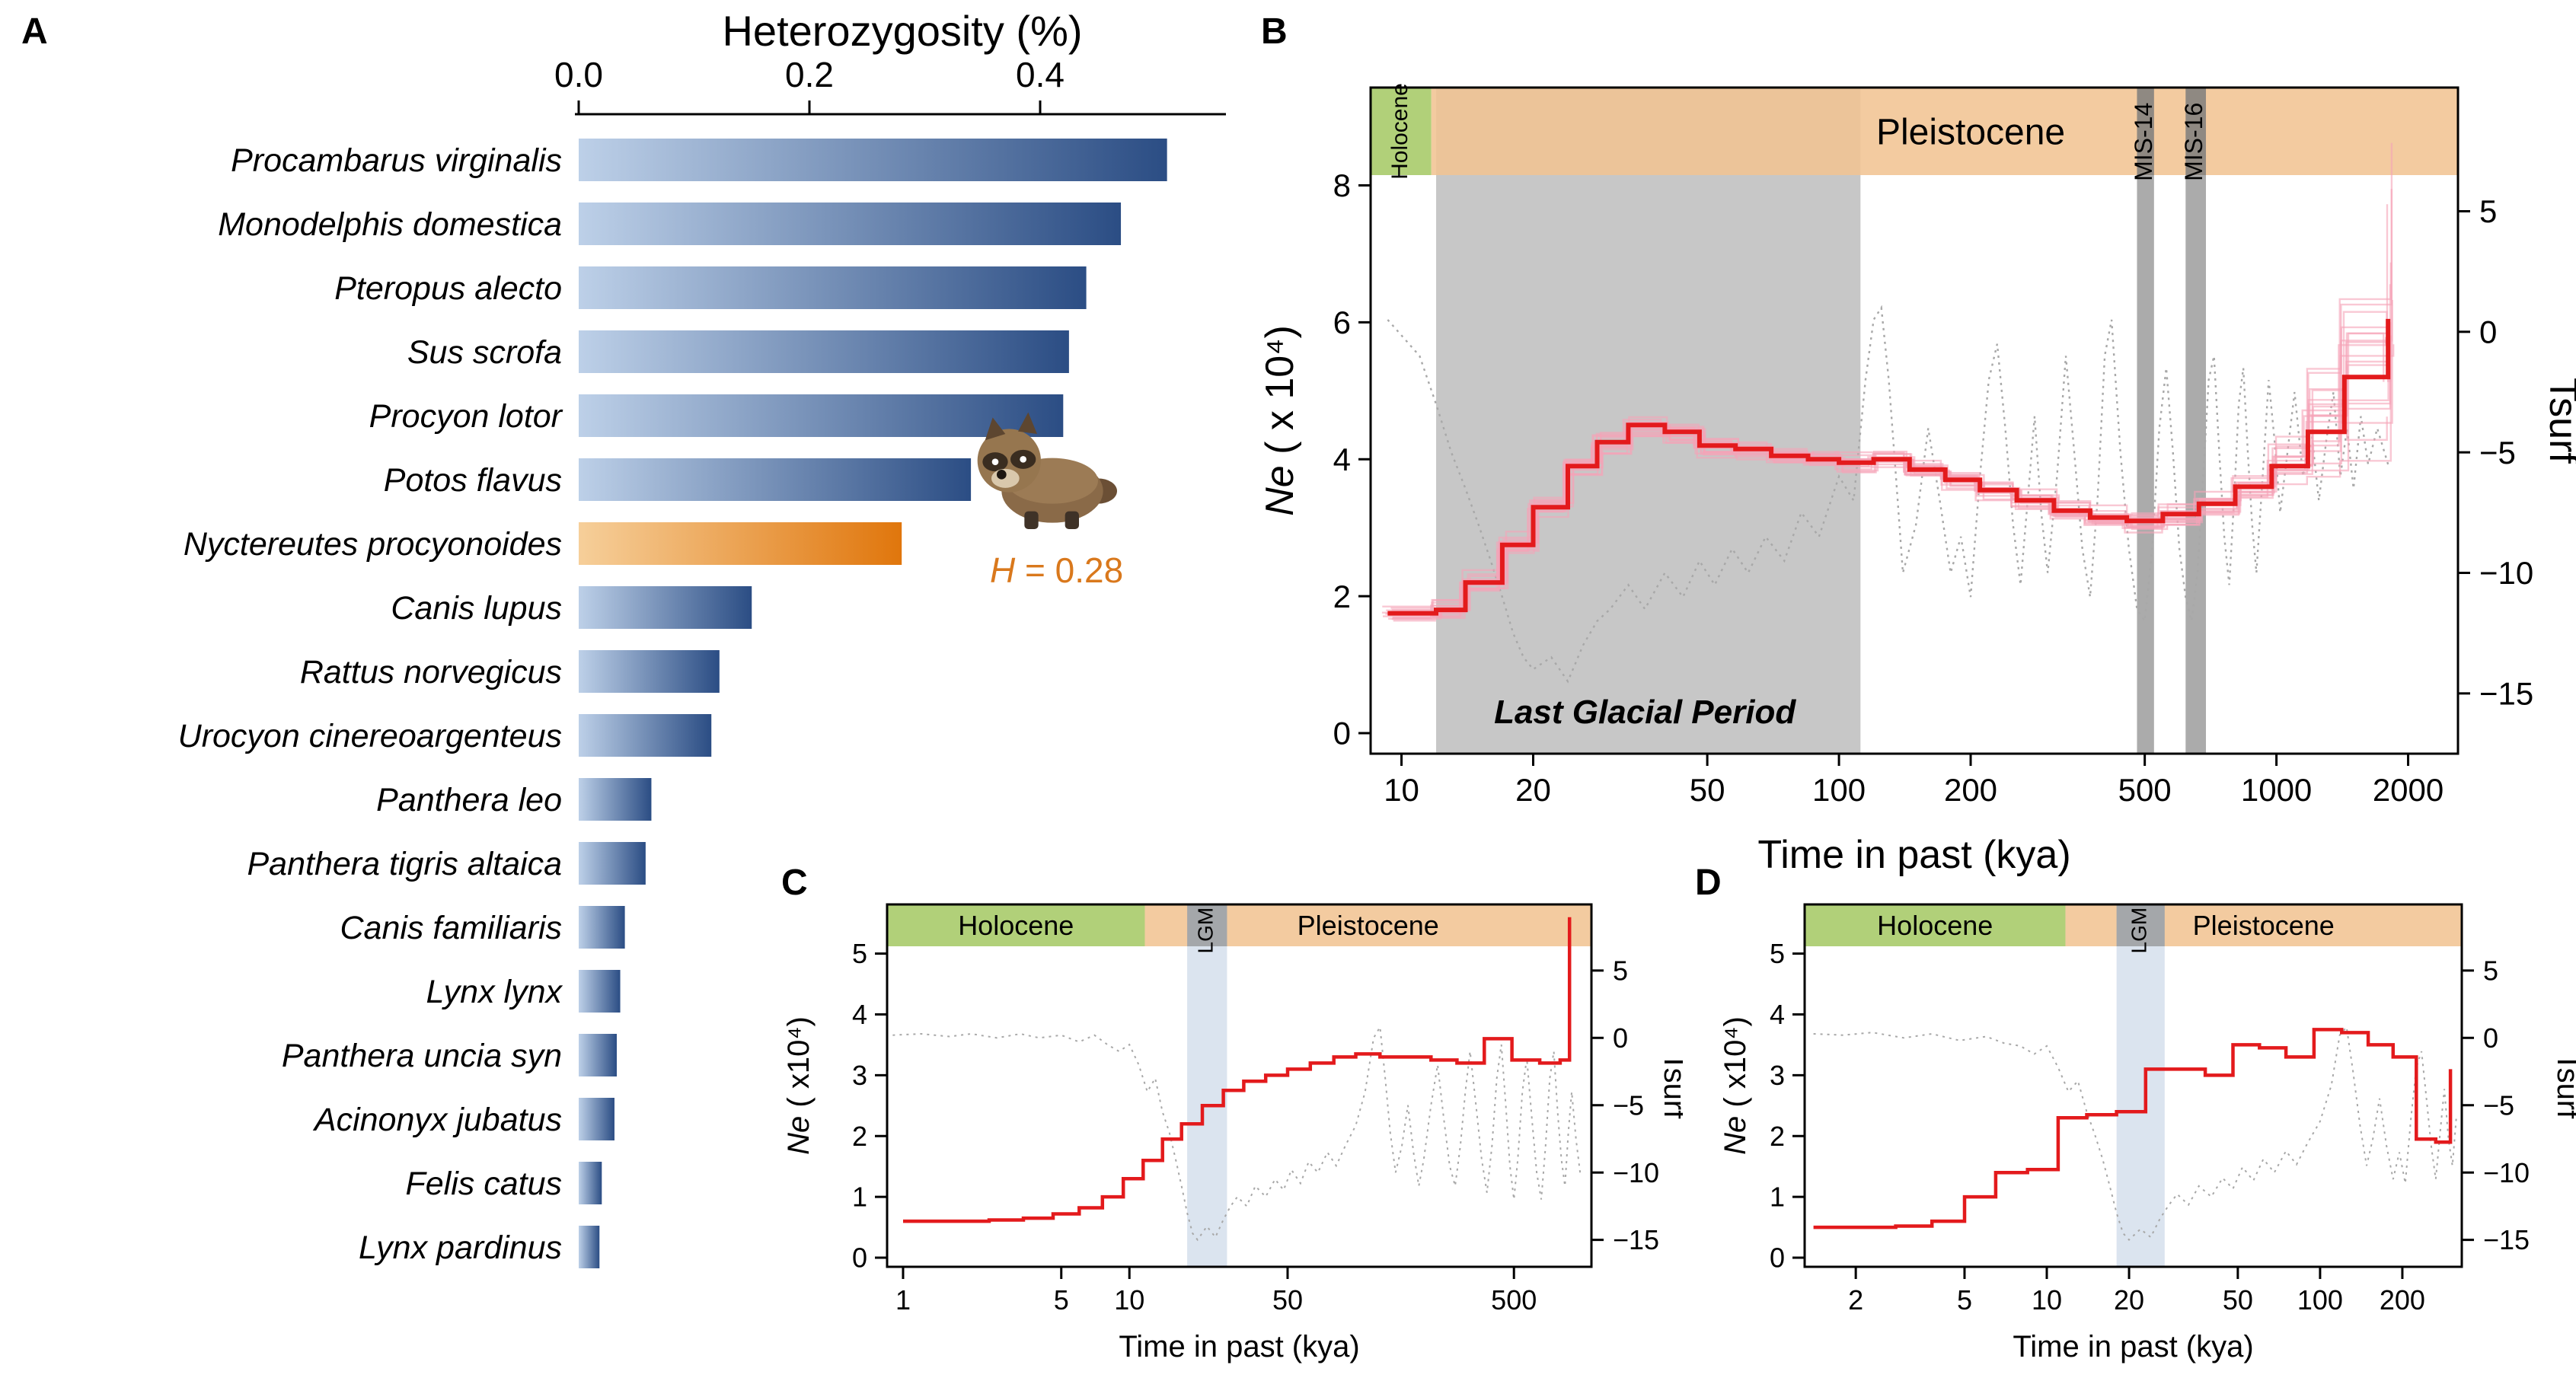 The height and width of the screenshot is (1381, 2576). I want to click on bar-procambarus-virginalis, so click(873, 160).